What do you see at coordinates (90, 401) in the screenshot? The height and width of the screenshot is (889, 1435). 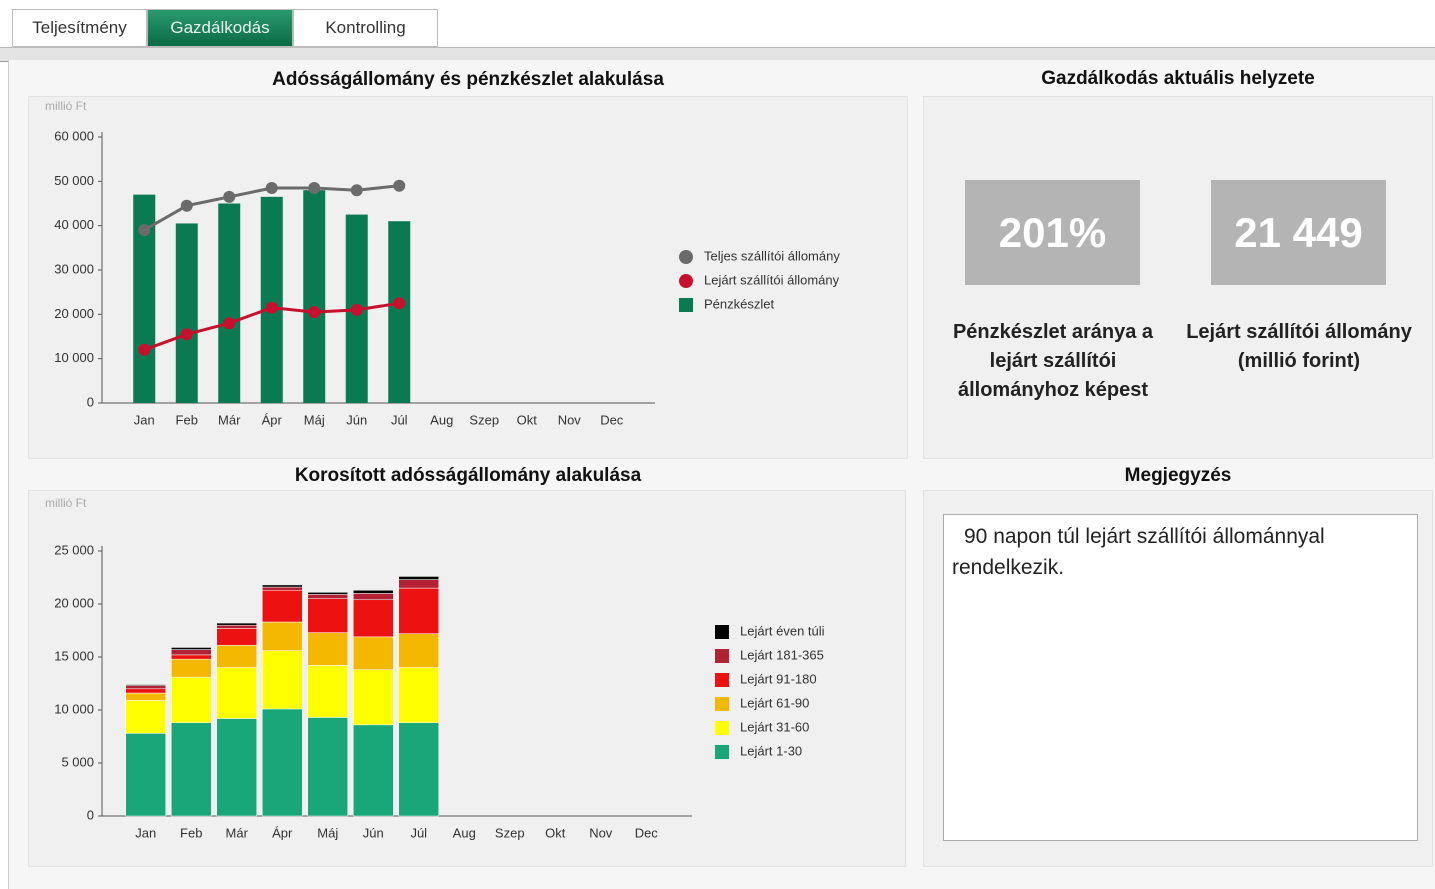 I see `y-tick-label: 0` at bounding box center [90, 401].